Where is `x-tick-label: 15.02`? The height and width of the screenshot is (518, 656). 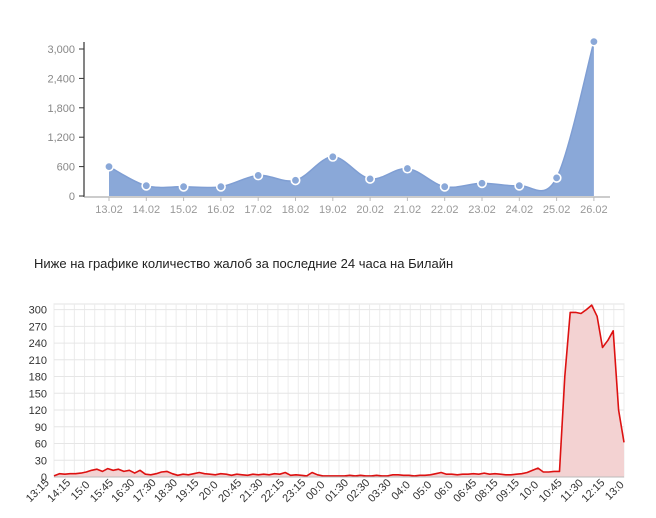 x-tick-label: 15.02 is located at coordinates (184, 210).